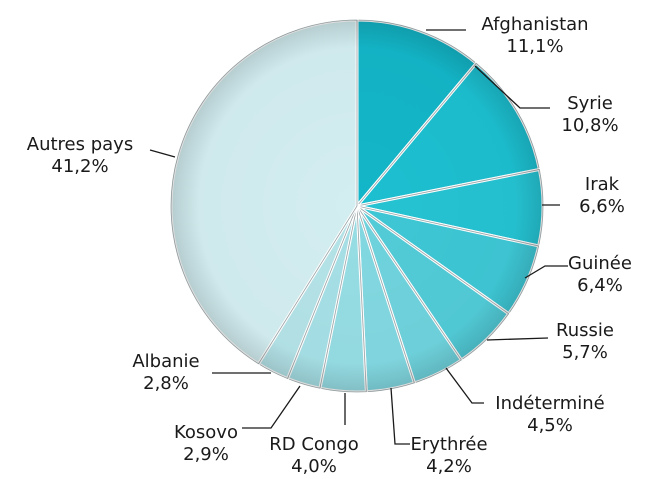 Image resolution: width=653 pixels, height=479 pixels. I want to click on slice-label: Albanie 2,8%, so click(165, 372).